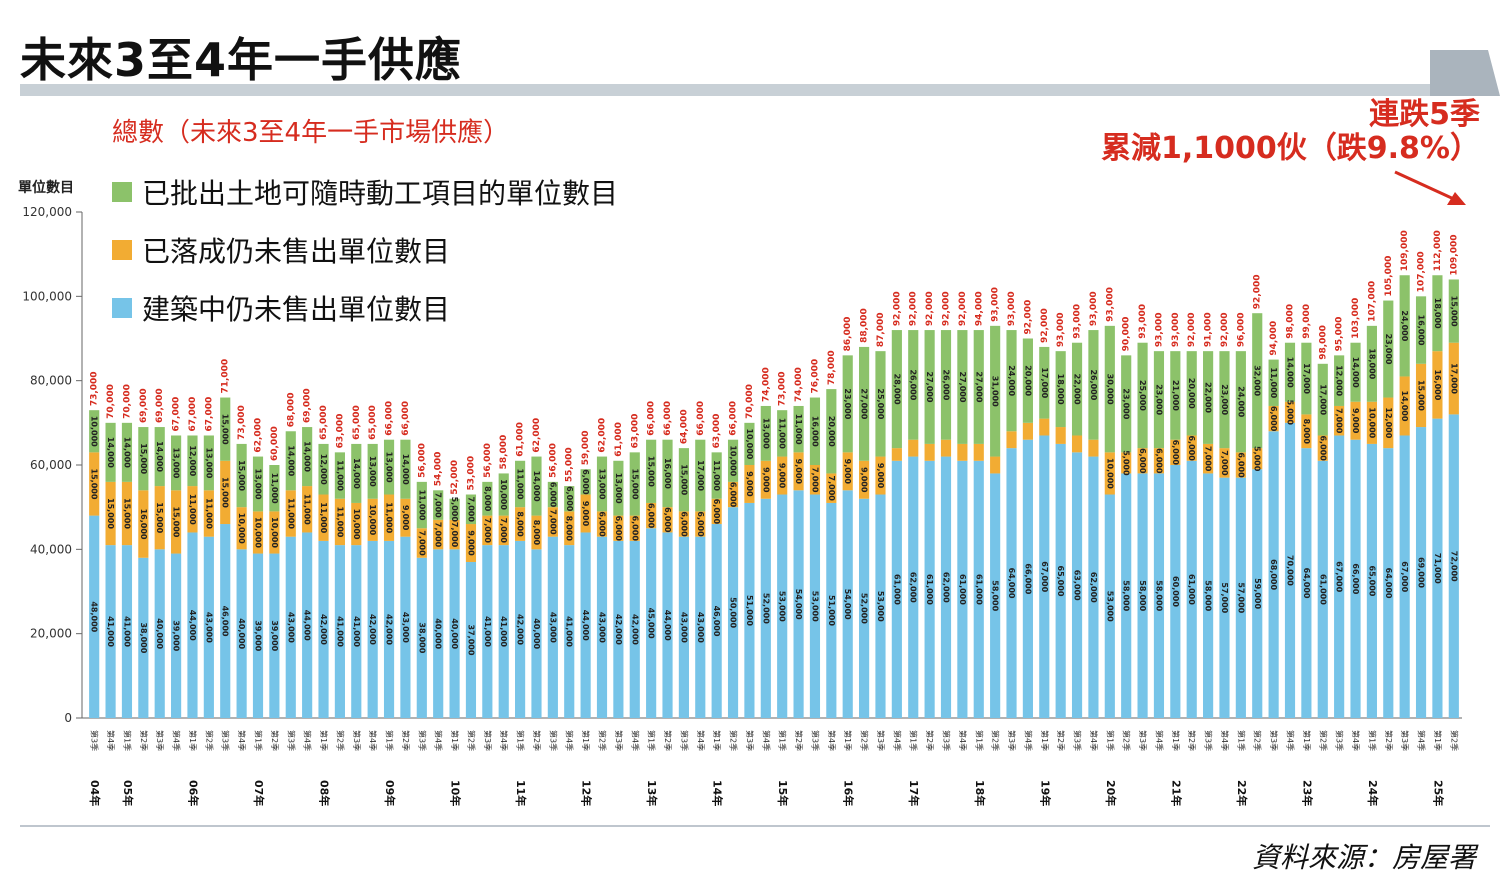 The image size is (1512, 892). Describe the element at coordinates (914, 793) in the screenshot. I see `x-year-label: 17年` at that location.